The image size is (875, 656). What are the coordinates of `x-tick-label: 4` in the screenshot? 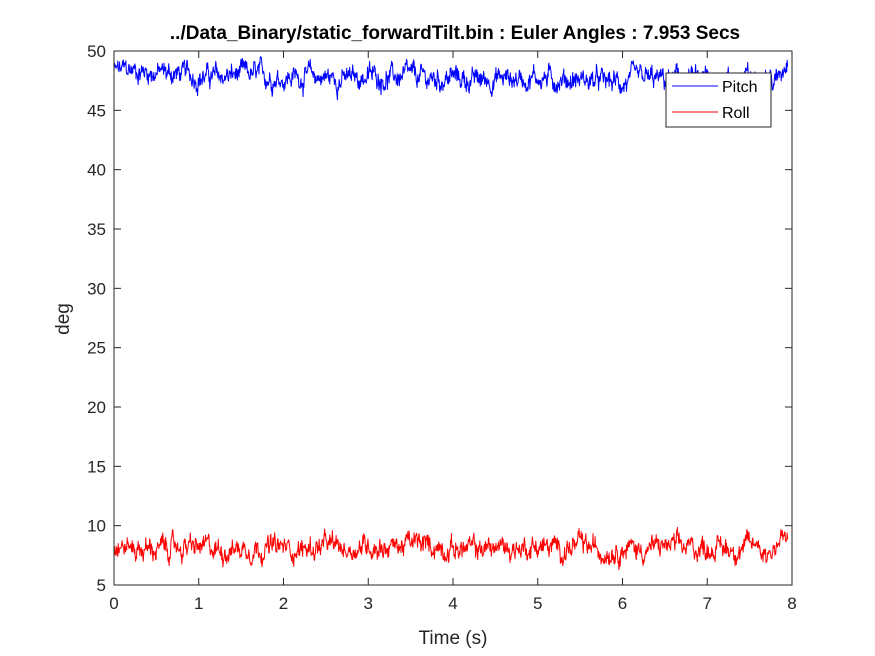 It's located at (452, 603).